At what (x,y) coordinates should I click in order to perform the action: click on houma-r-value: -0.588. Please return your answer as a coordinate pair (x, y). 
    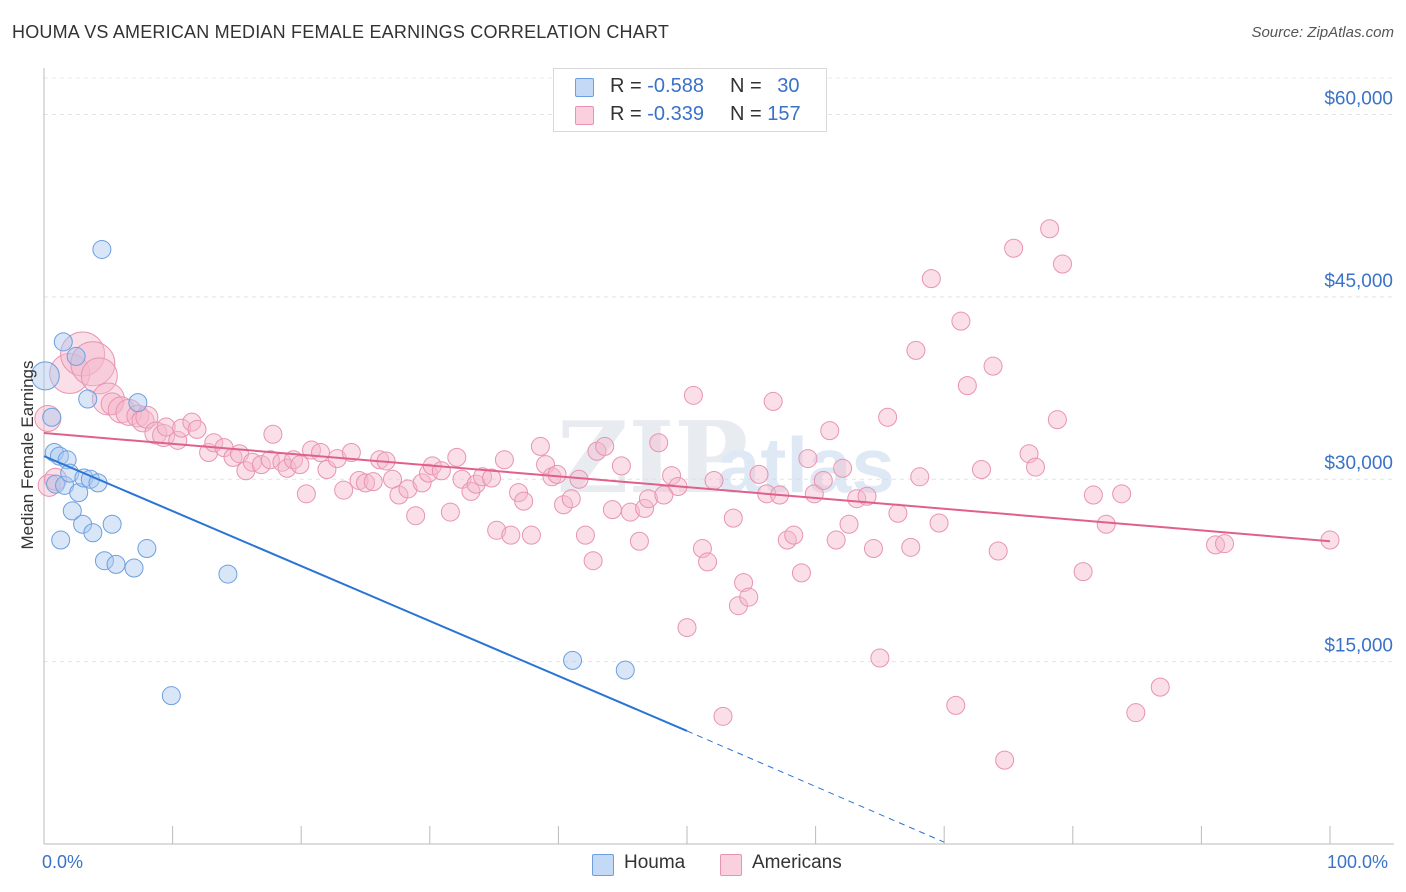
    Looking at the image, I should click on (675, 86).